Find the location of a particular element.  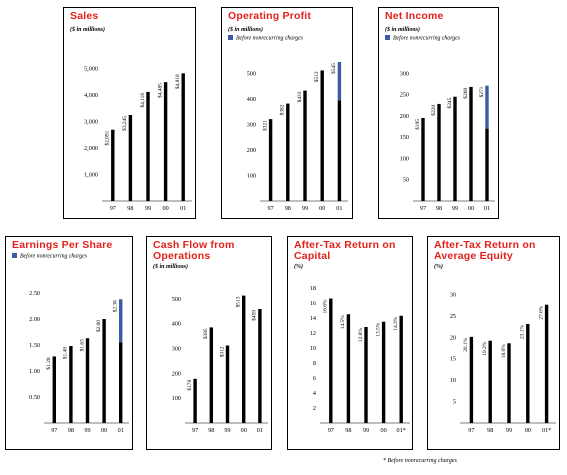

data-label: 14.3% is located at coordinates (396, 323).